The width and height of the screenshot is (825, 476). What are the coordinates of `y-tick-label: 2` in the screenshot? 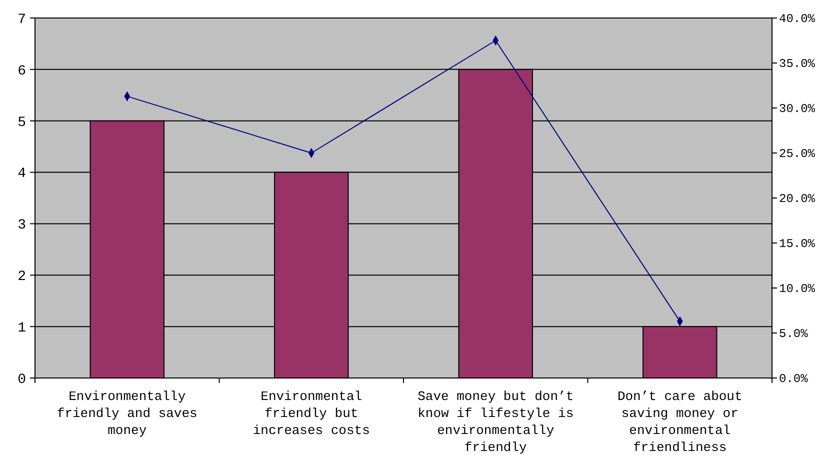 It's located at (22, 277).